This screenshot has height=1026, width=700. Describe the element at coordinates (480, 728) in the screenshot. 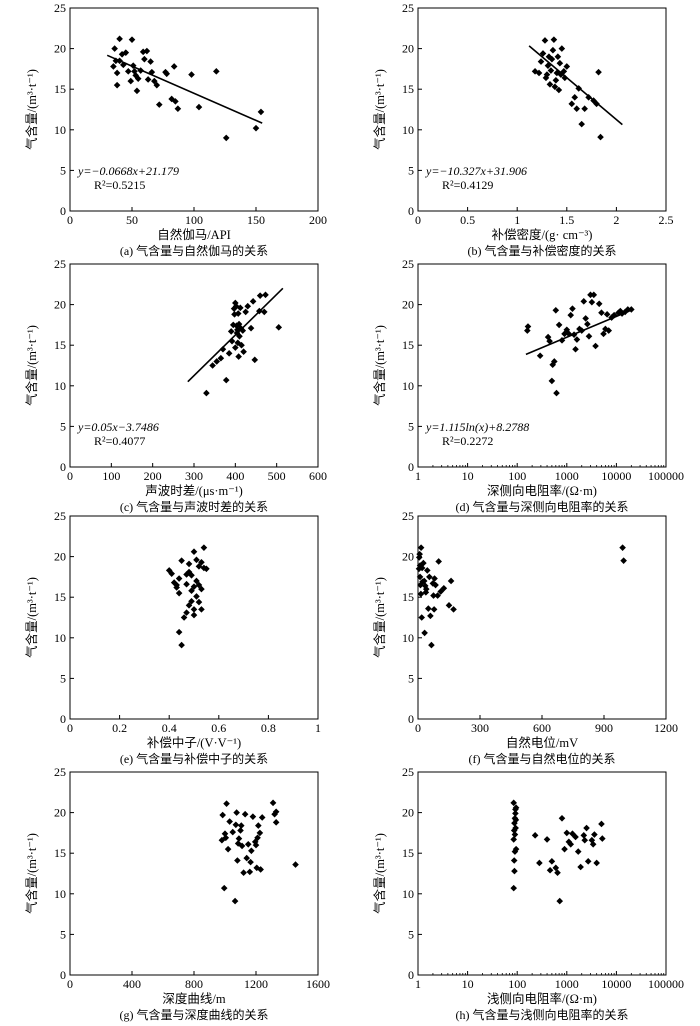

I see `x-tick-label: 300` at that location.